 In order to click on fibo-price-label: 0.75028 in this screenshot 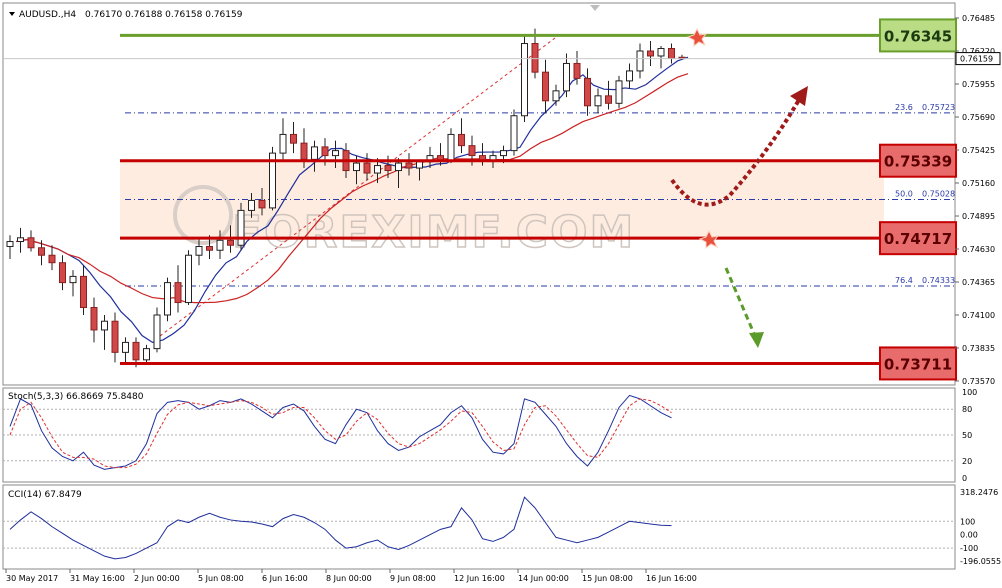, I will do `click(938, 193)`.